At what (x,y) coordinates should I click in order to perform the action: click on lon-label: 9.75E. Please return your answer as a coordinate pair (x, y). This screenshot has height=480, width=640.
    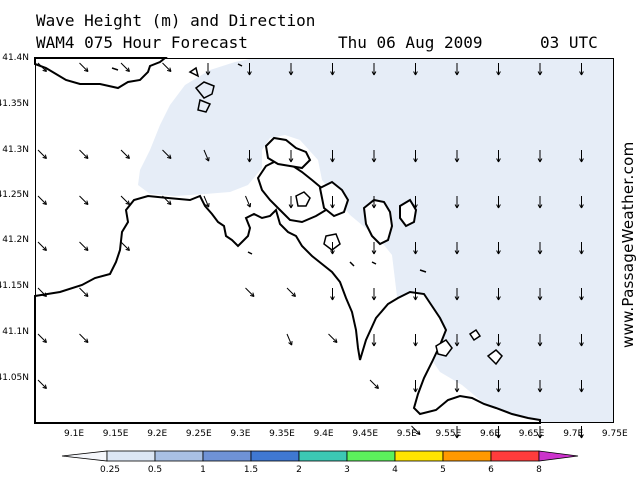
    Looking at the image, I should click on (614, 434).